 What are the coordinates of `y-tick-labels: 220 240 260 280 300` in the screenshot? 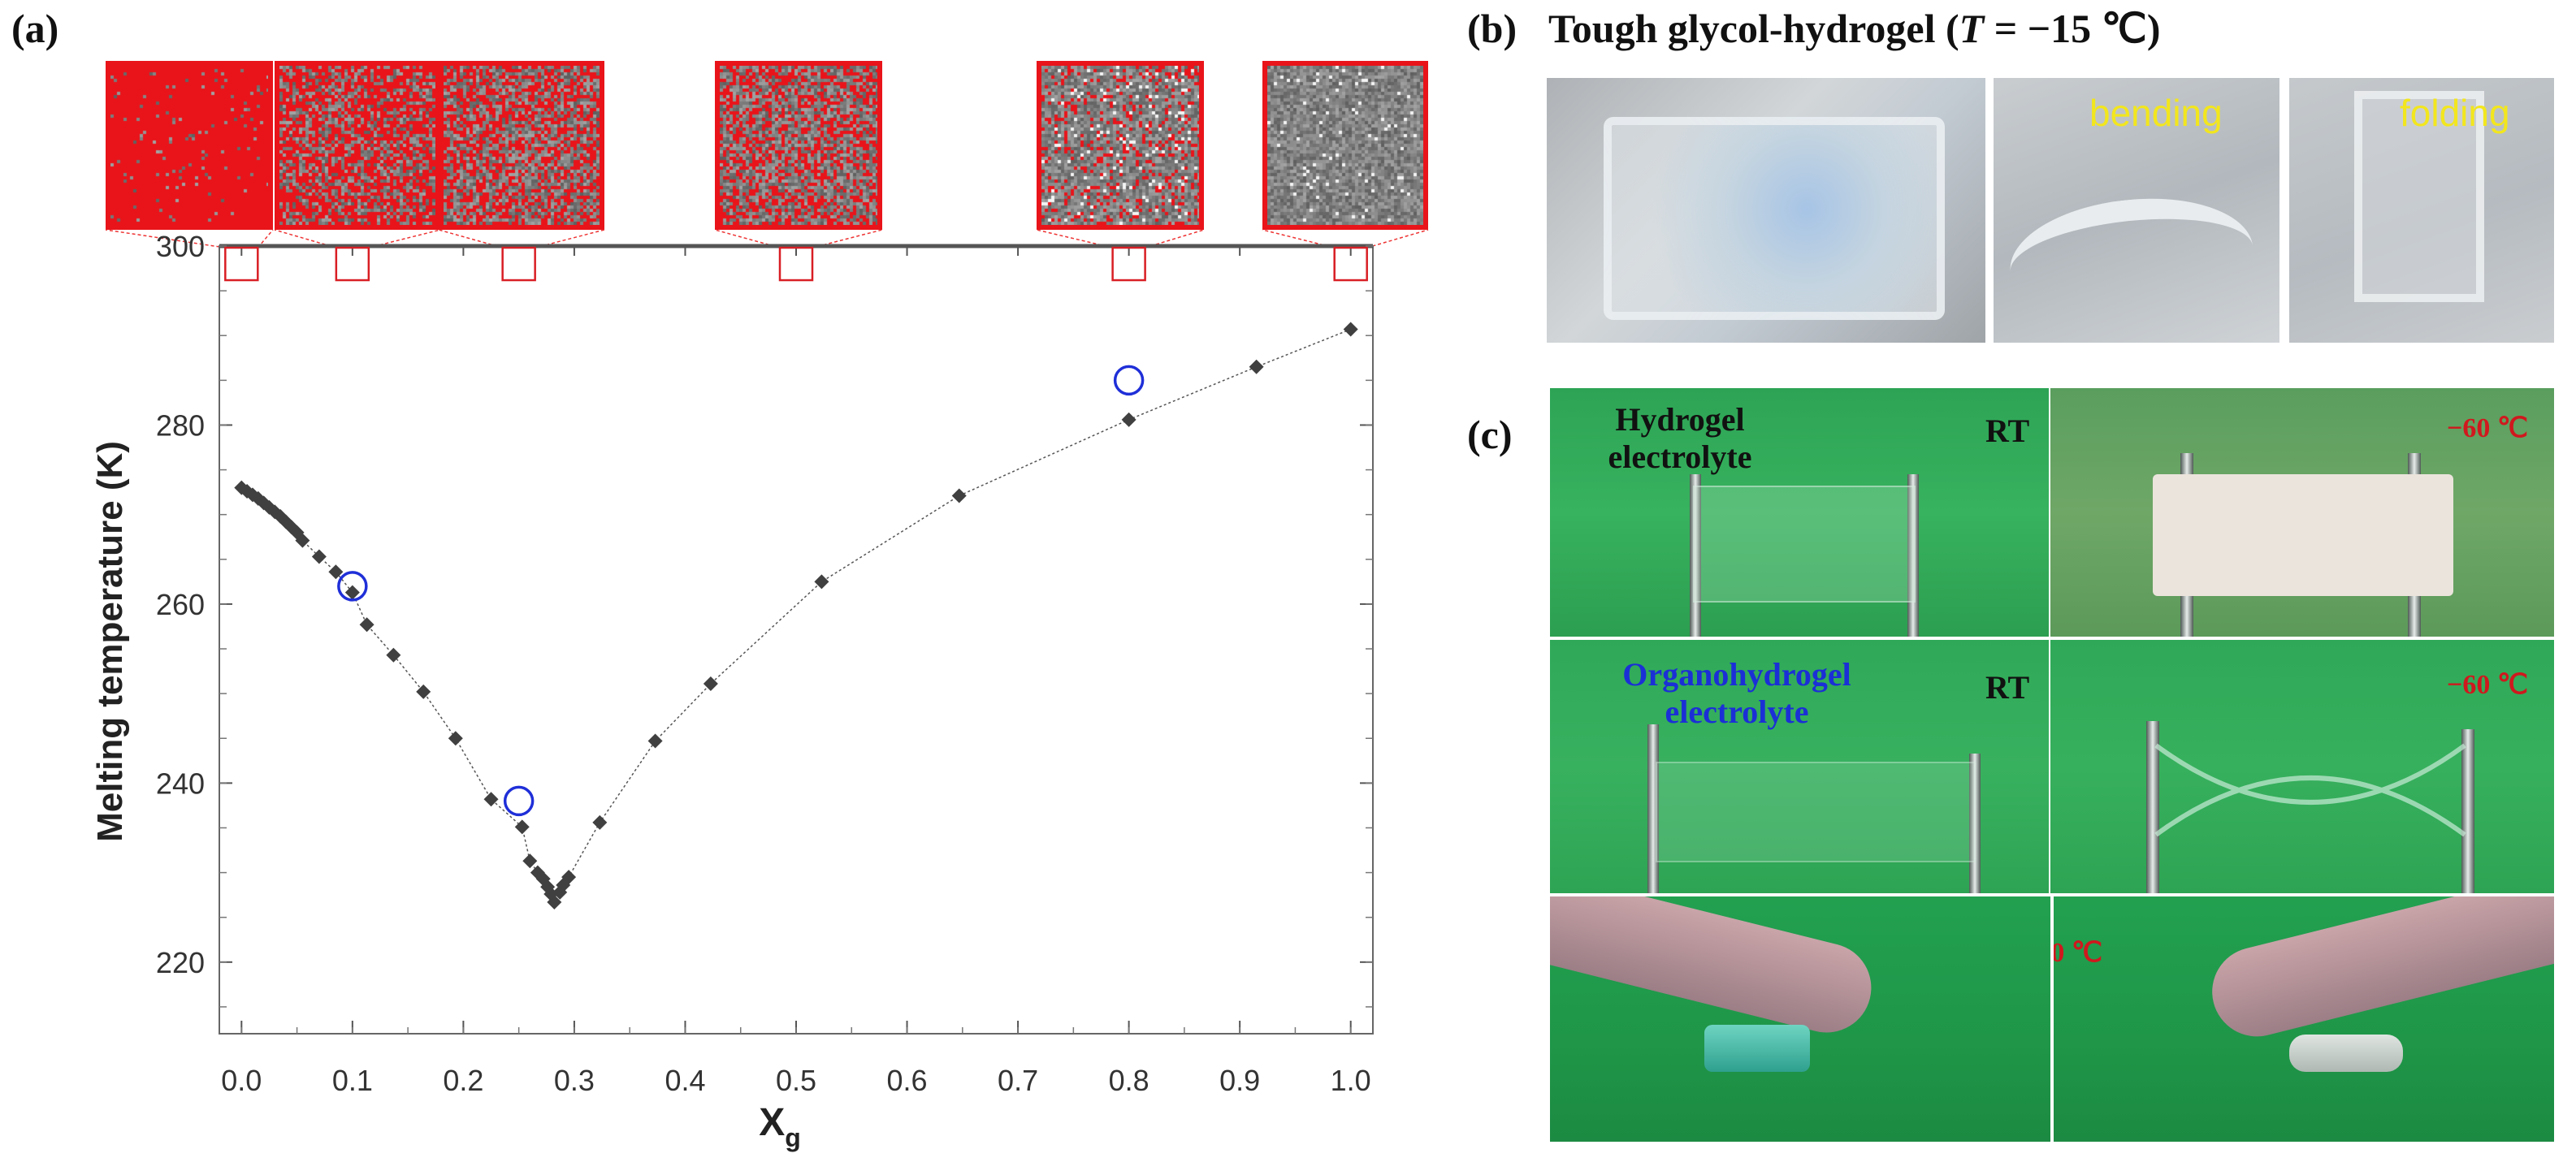 It's located at (181, 604).